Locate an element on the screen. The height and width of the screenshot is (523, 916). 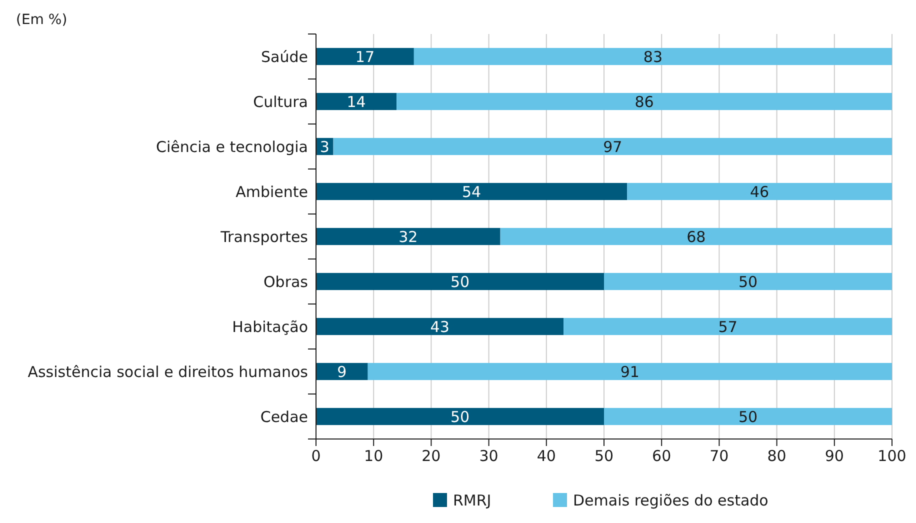
data-label: 83 is located at coordinates (653, 57).